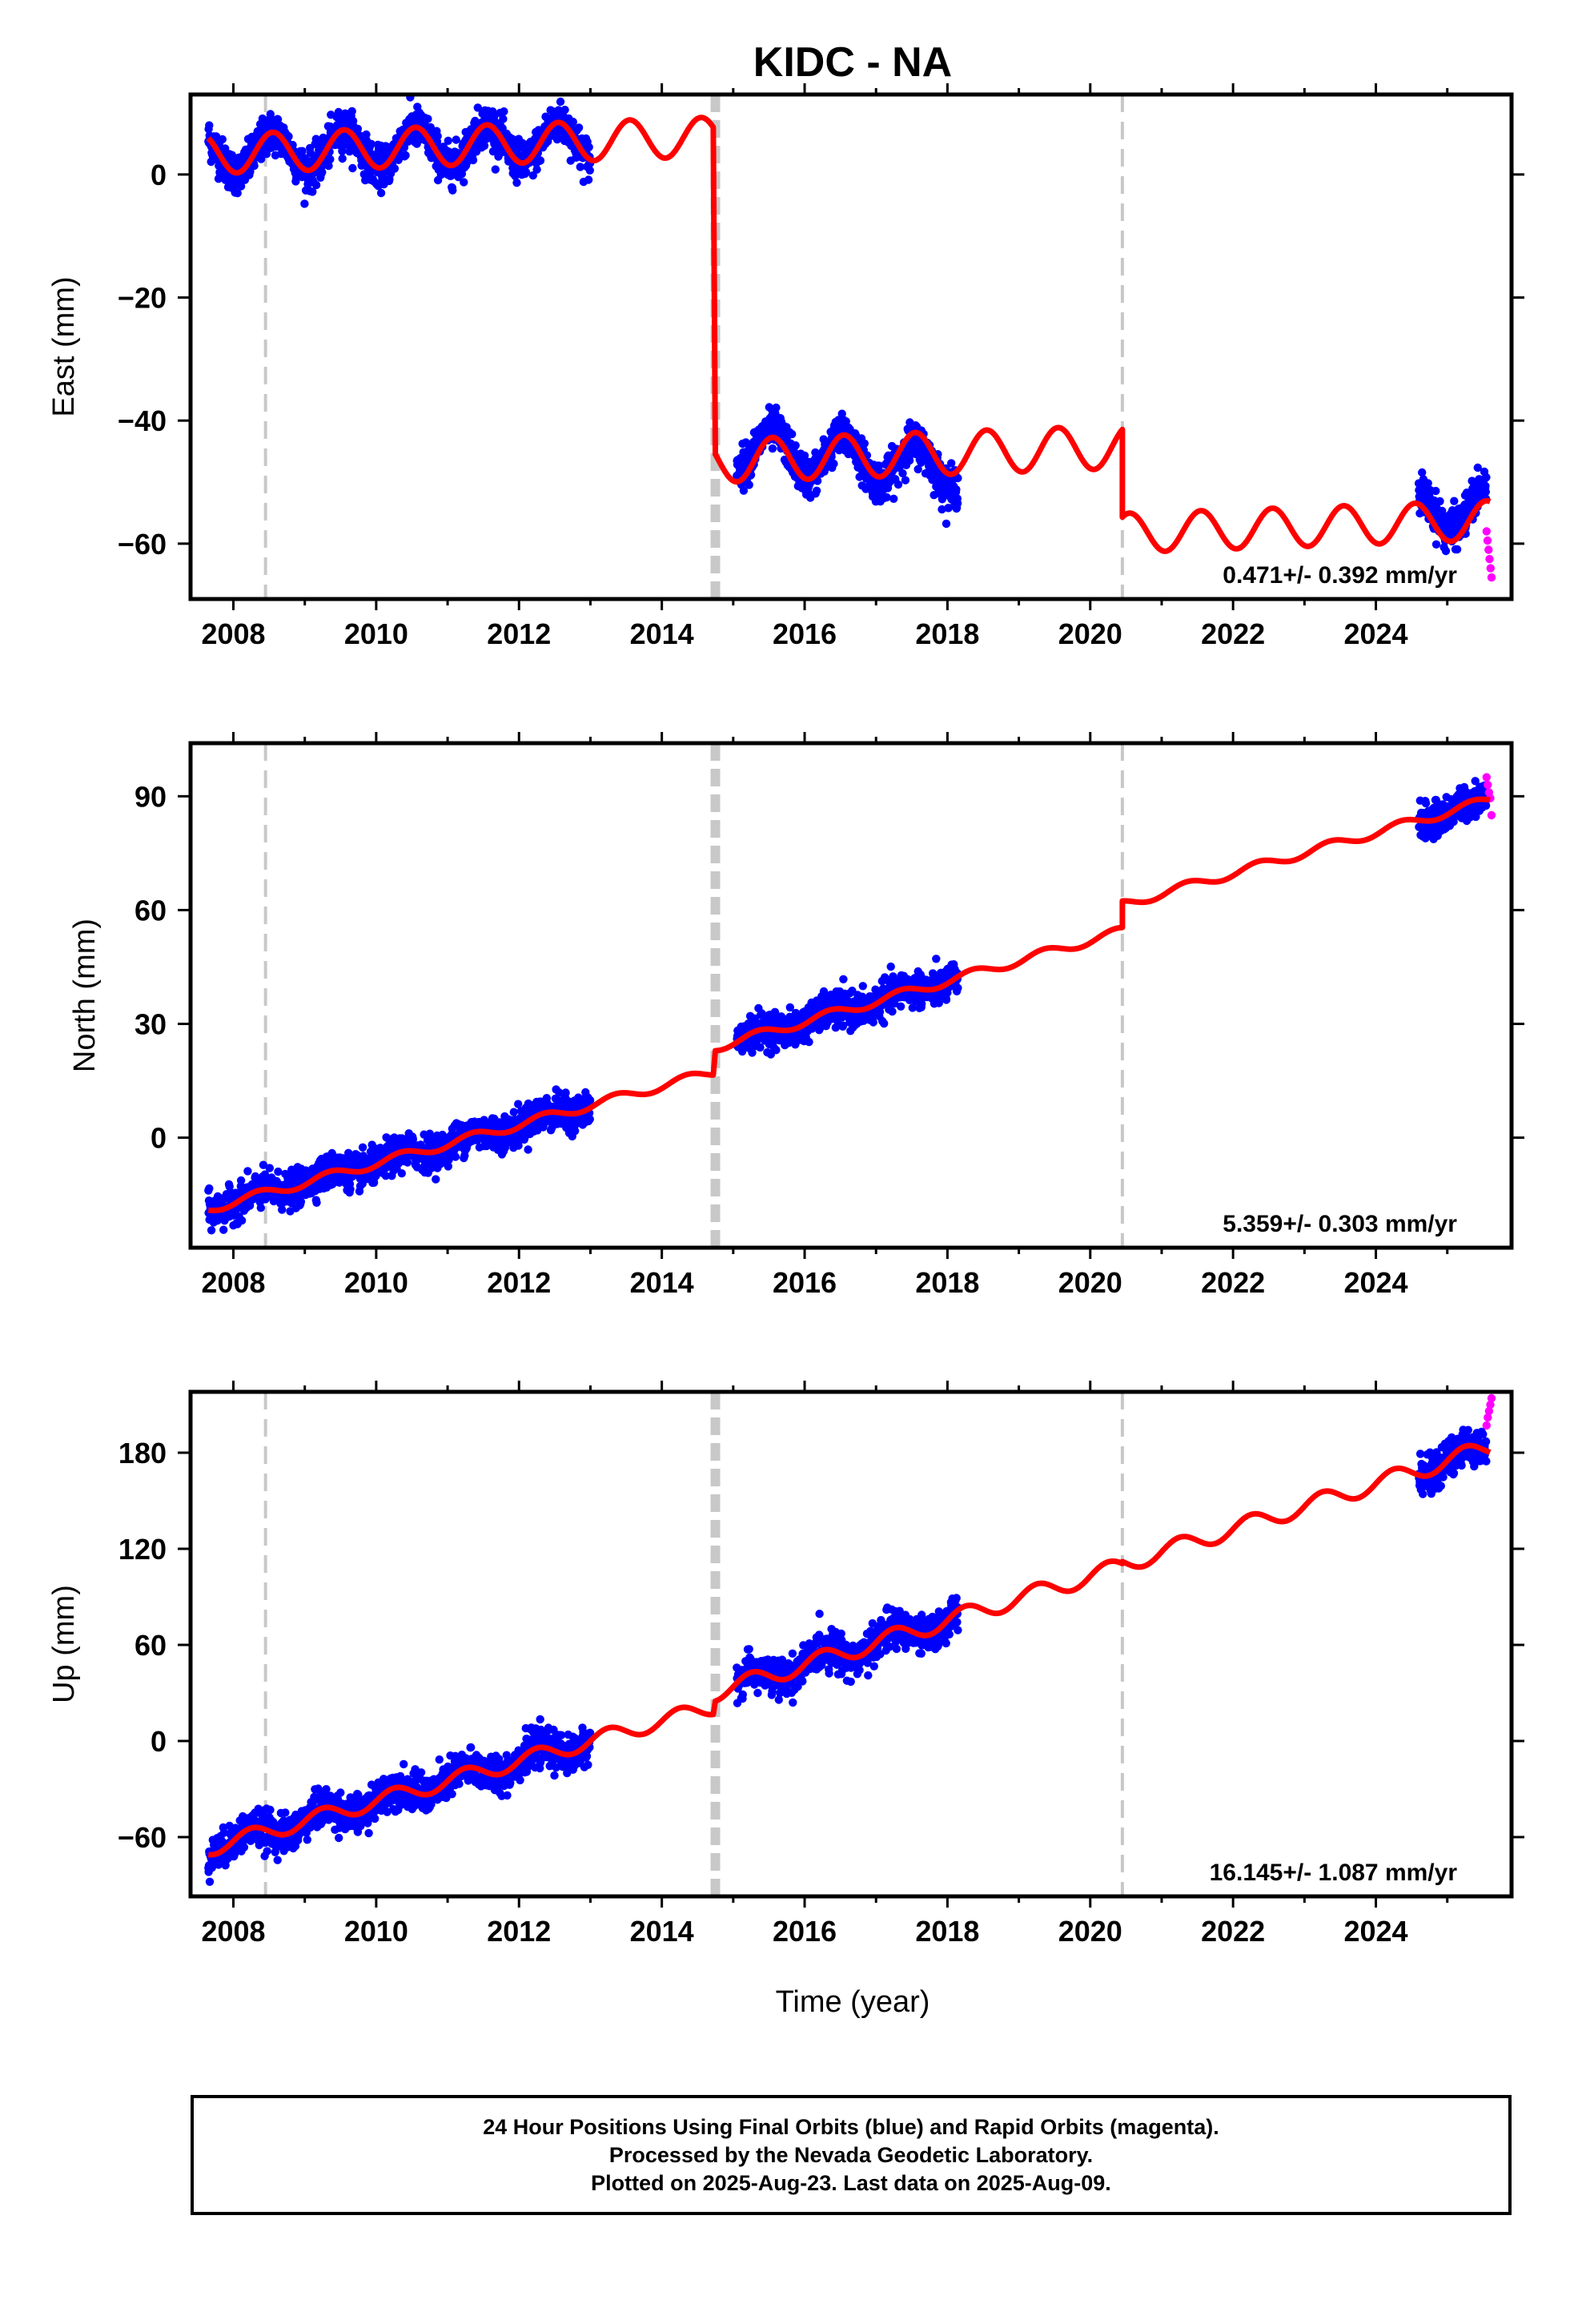  I want to click on x-tick-label: 2012, so click(519, 633).